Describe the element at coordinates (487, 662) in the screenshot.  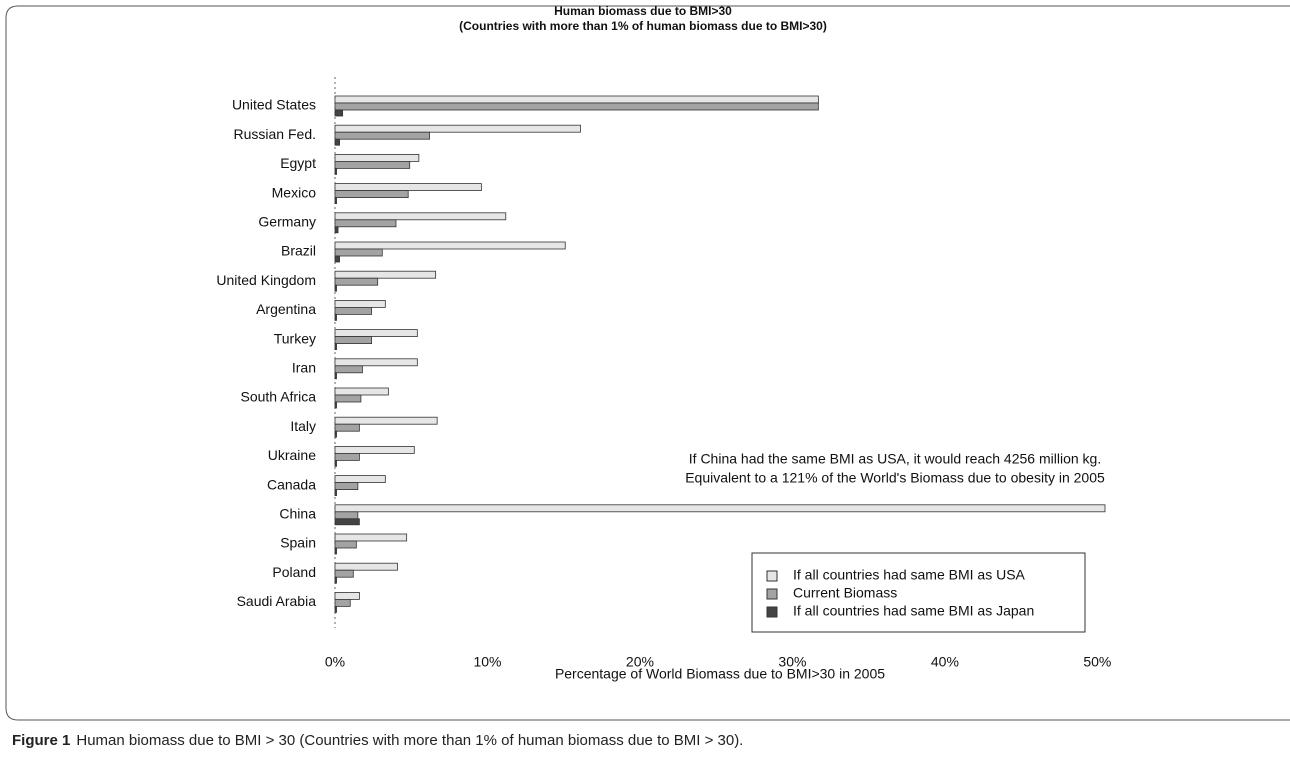
I see `x-tick-label: 10%` at that location.